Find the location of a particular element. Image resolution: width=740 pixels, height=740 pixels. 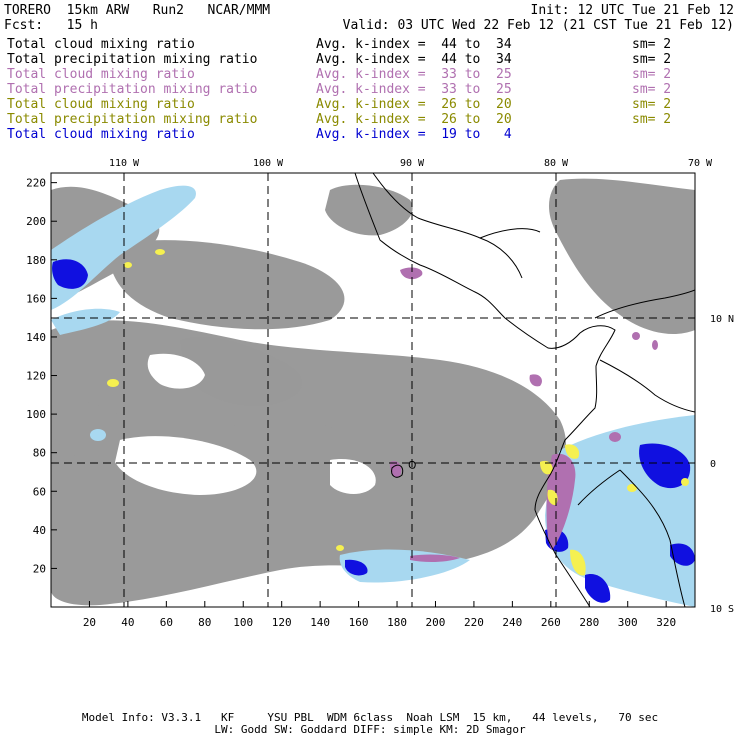

x-tick-label: 160 is located at coordinates (359, 622).